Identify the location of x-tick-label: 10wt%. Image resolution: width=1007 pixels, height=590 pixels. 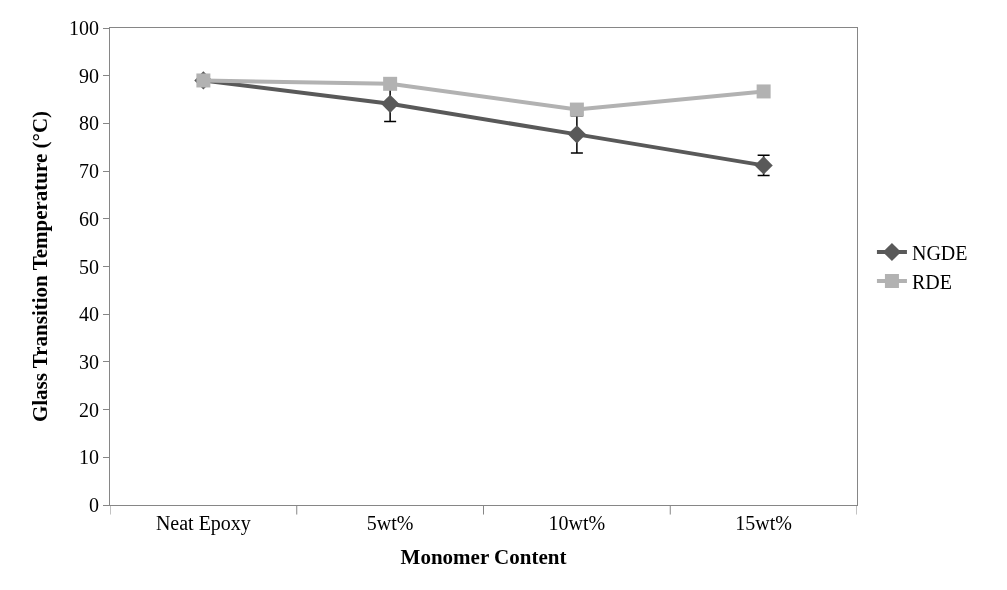
(577, 523).